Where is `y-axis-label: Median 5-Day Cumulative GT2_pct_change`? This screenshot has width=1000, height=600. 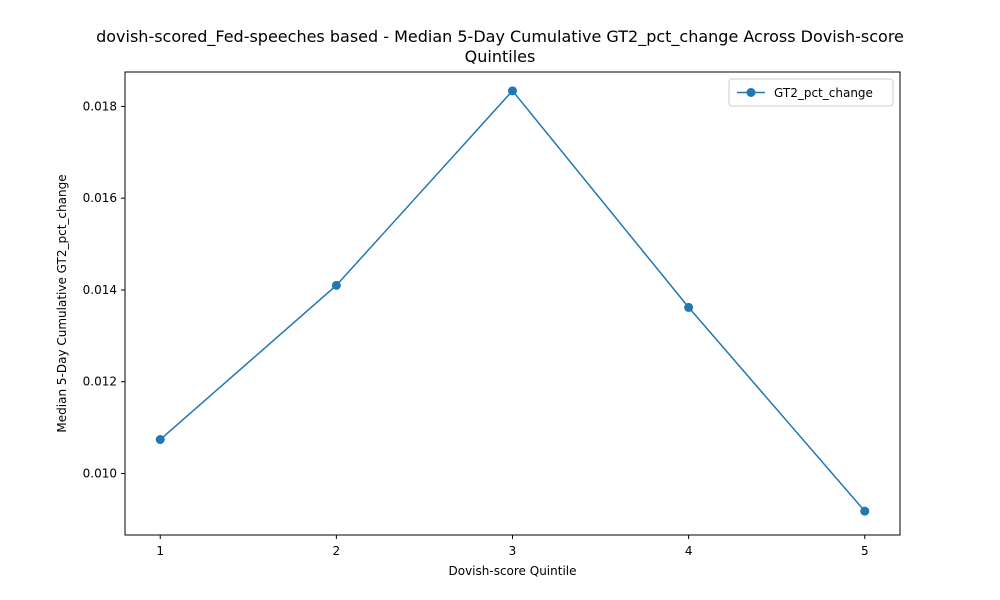
y-axis-label: Median 5-Day Cumulative GT2_pct_change is located at coordinates (62, 303).